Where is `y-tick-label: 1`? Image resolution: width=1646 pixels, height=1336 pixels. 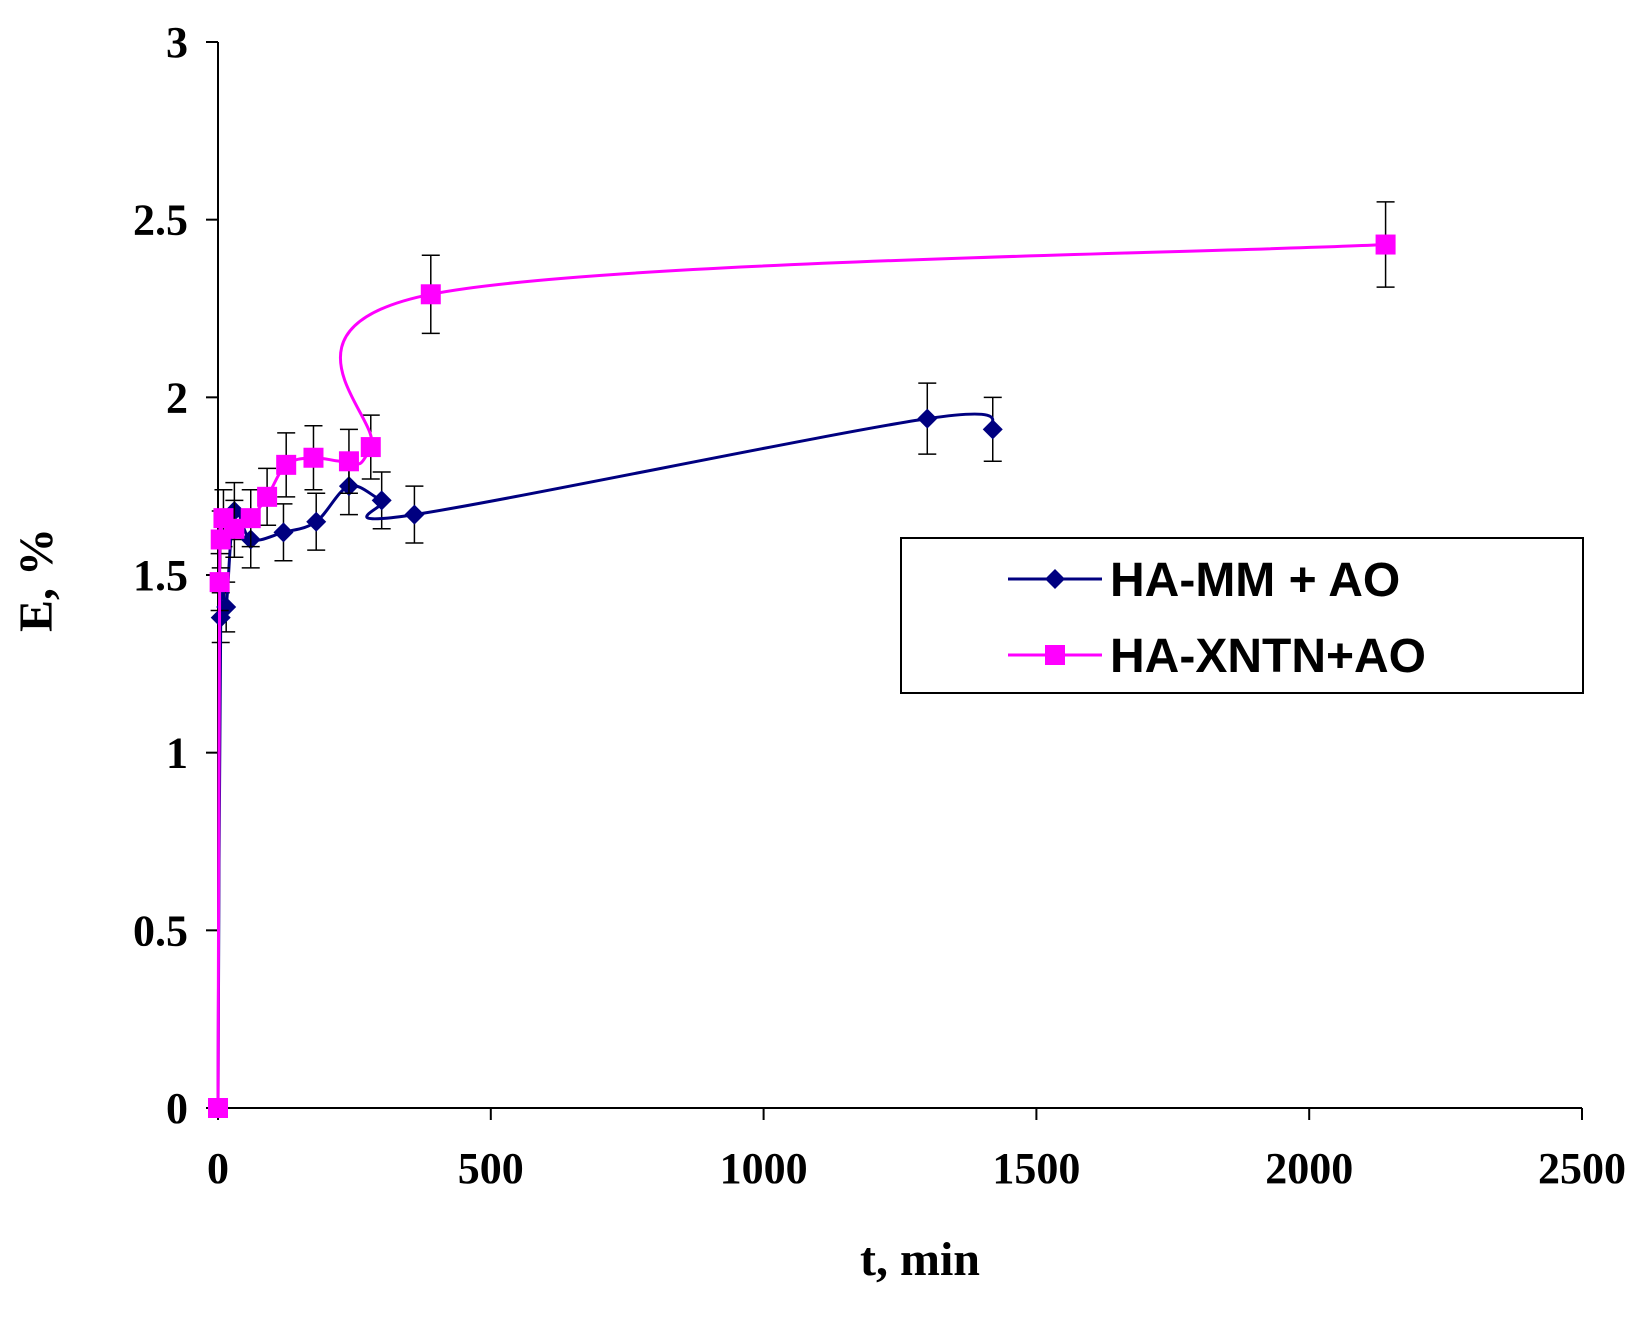
y-tick-label: 1 is located at coordinates (177, 753).